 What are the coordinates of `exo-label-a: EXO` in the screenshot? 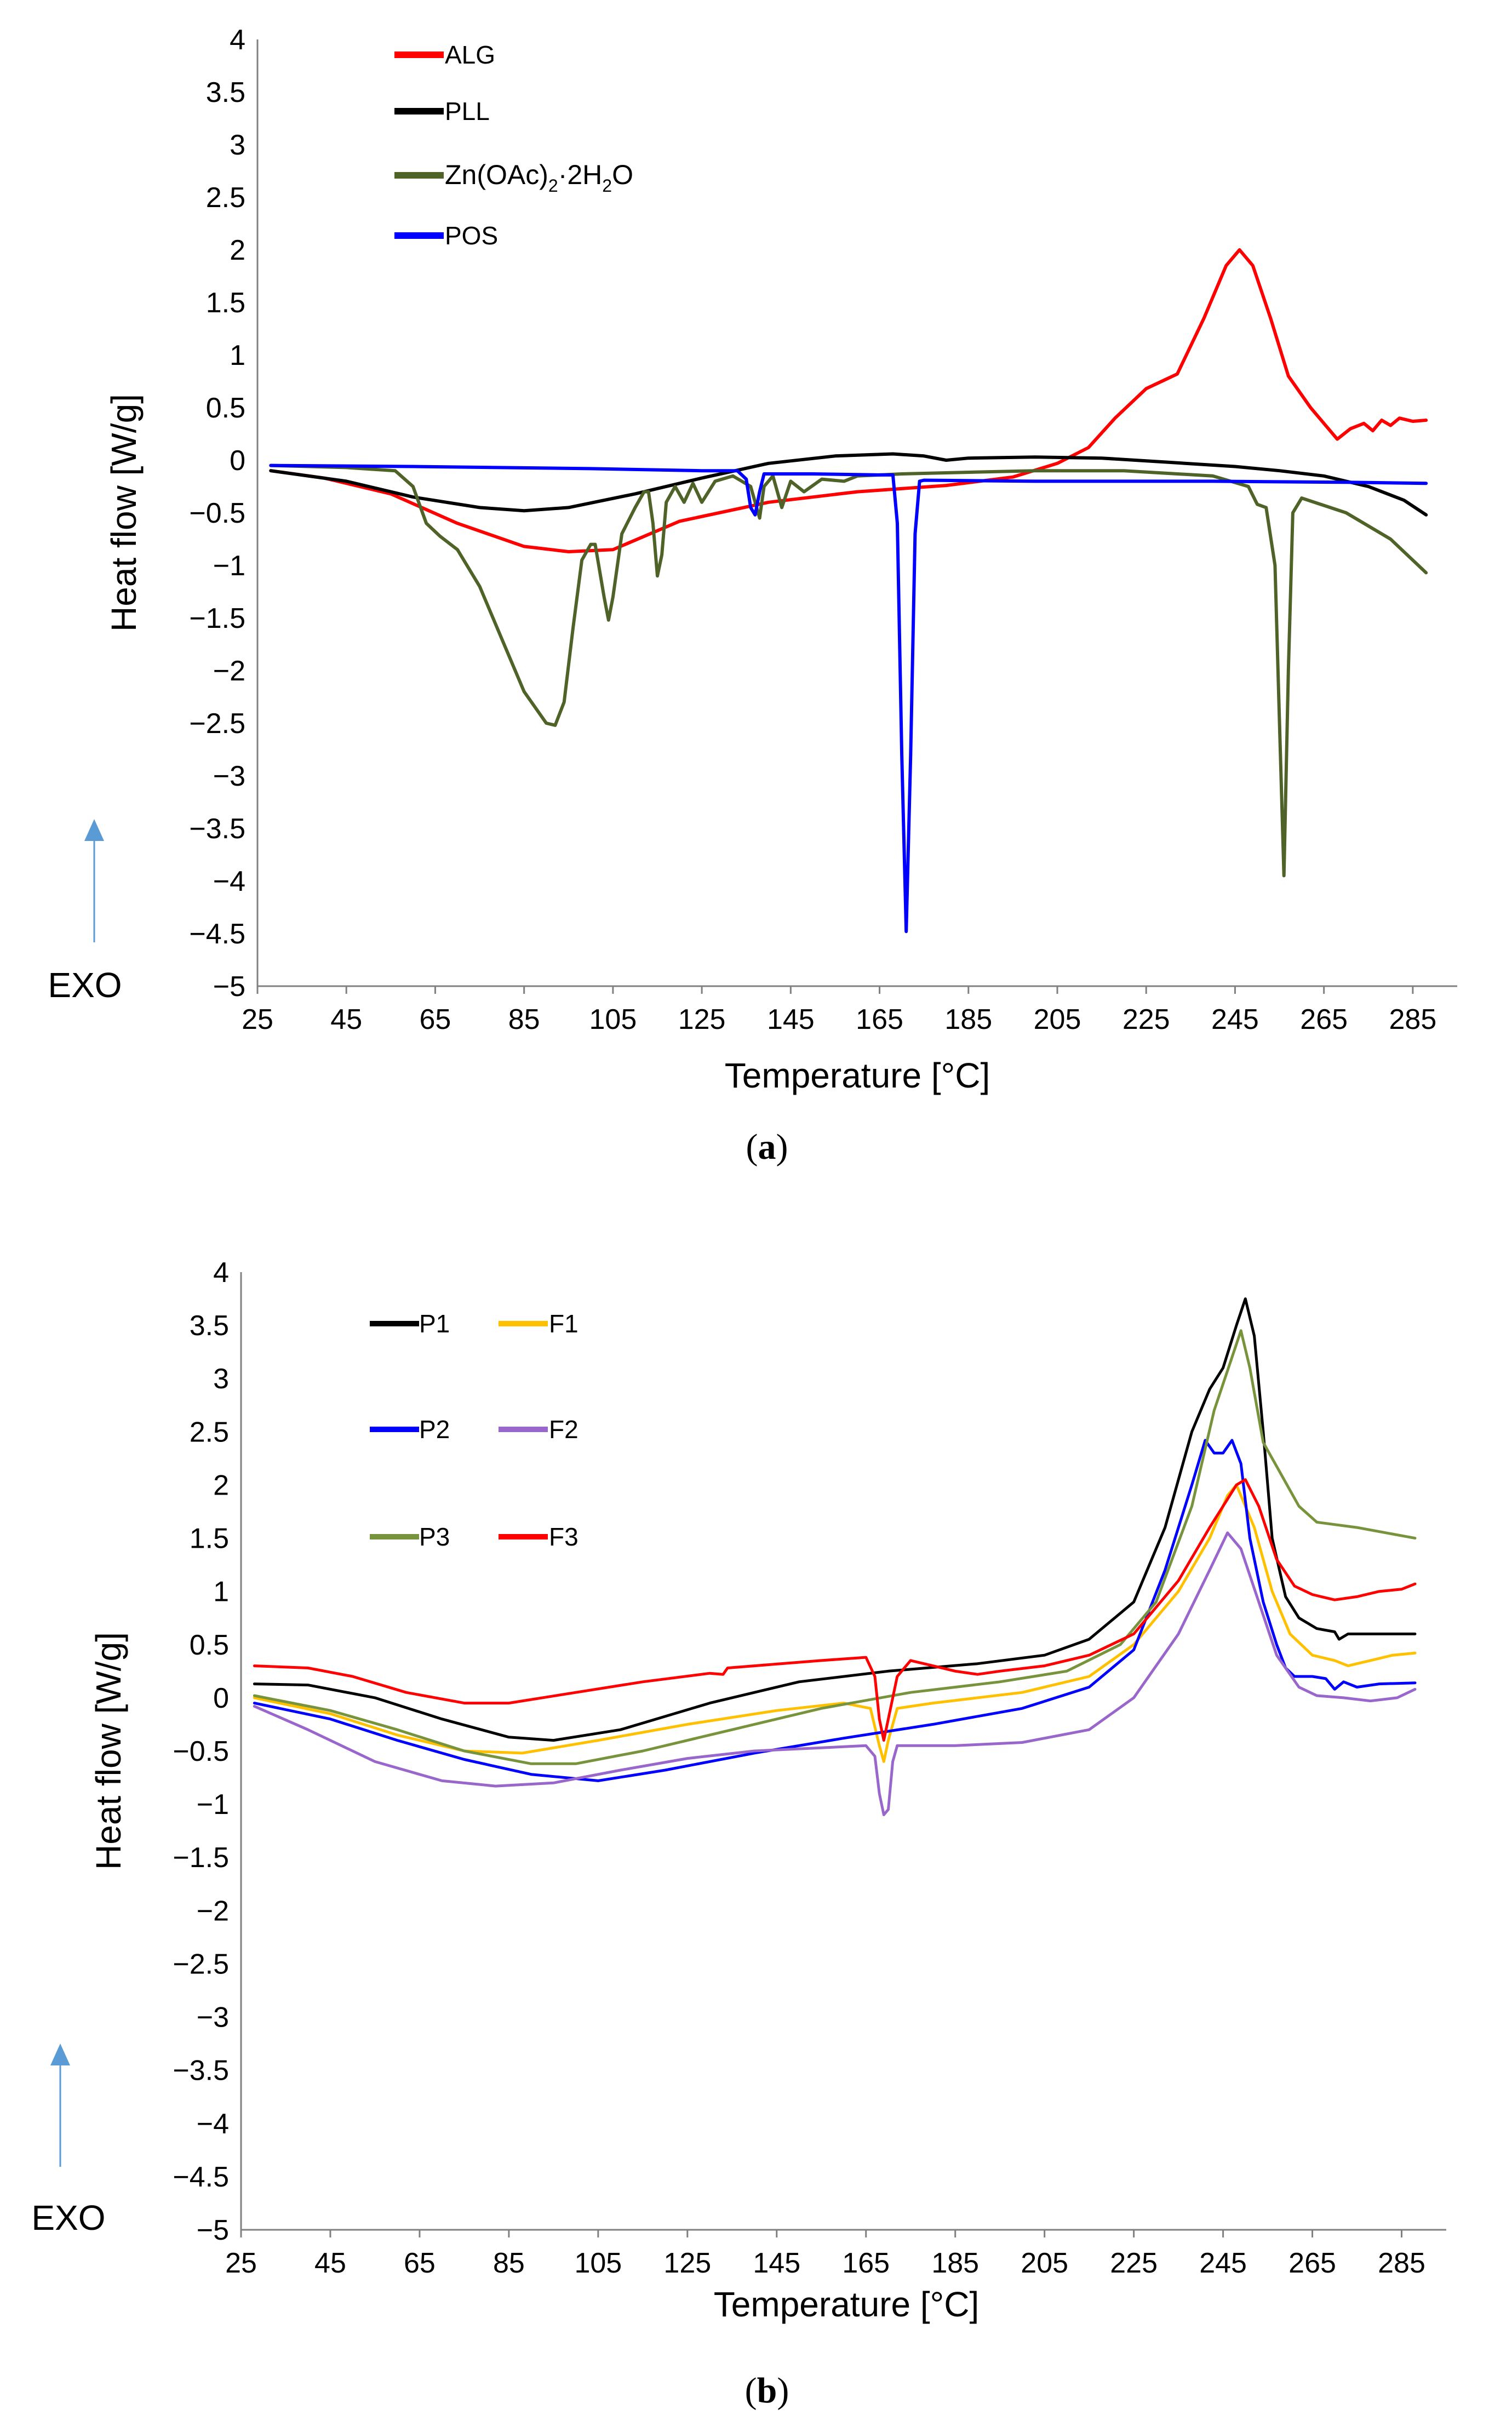 It's located at (85, 985).